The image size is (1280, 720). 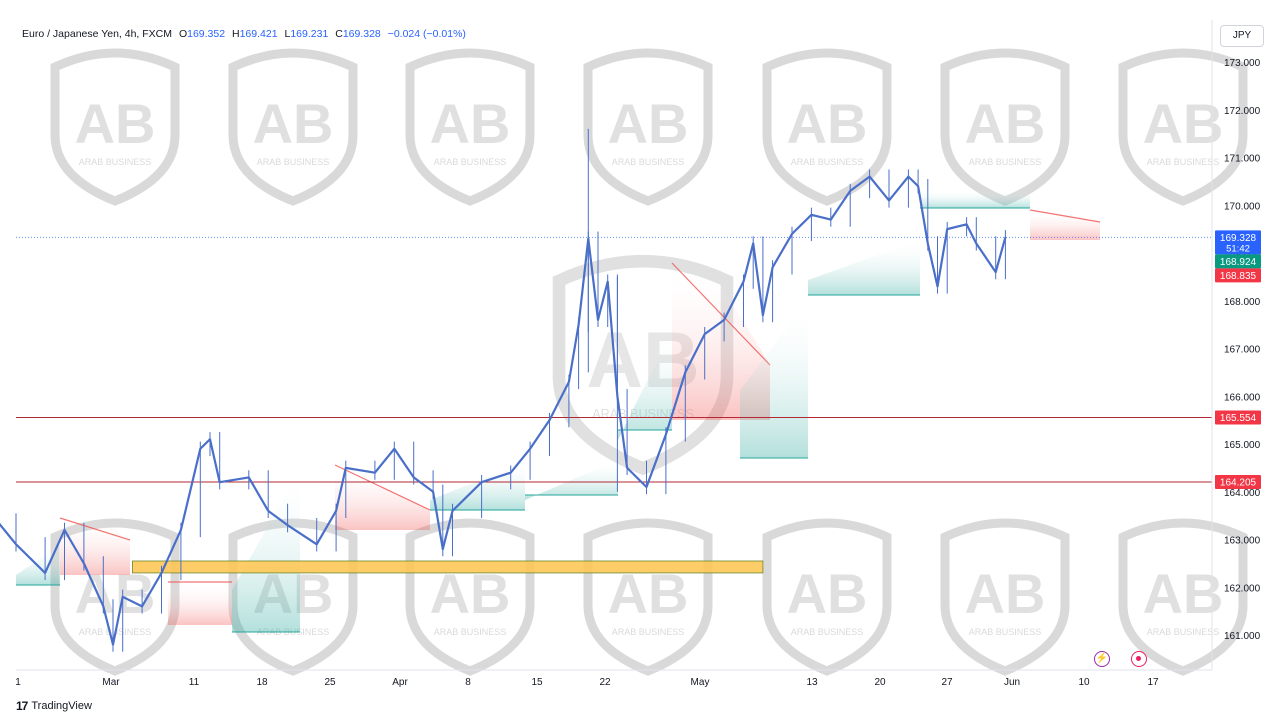 I want to click on support-zone, so click(x=447, y=567).